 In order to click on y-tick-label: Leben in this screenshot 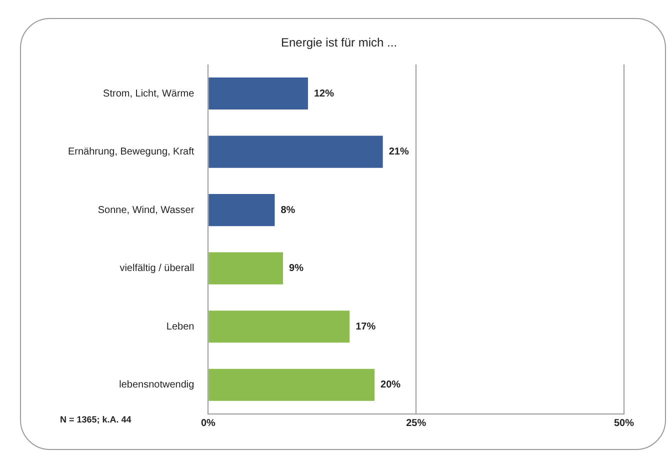, I will do `click(180, 326)`.